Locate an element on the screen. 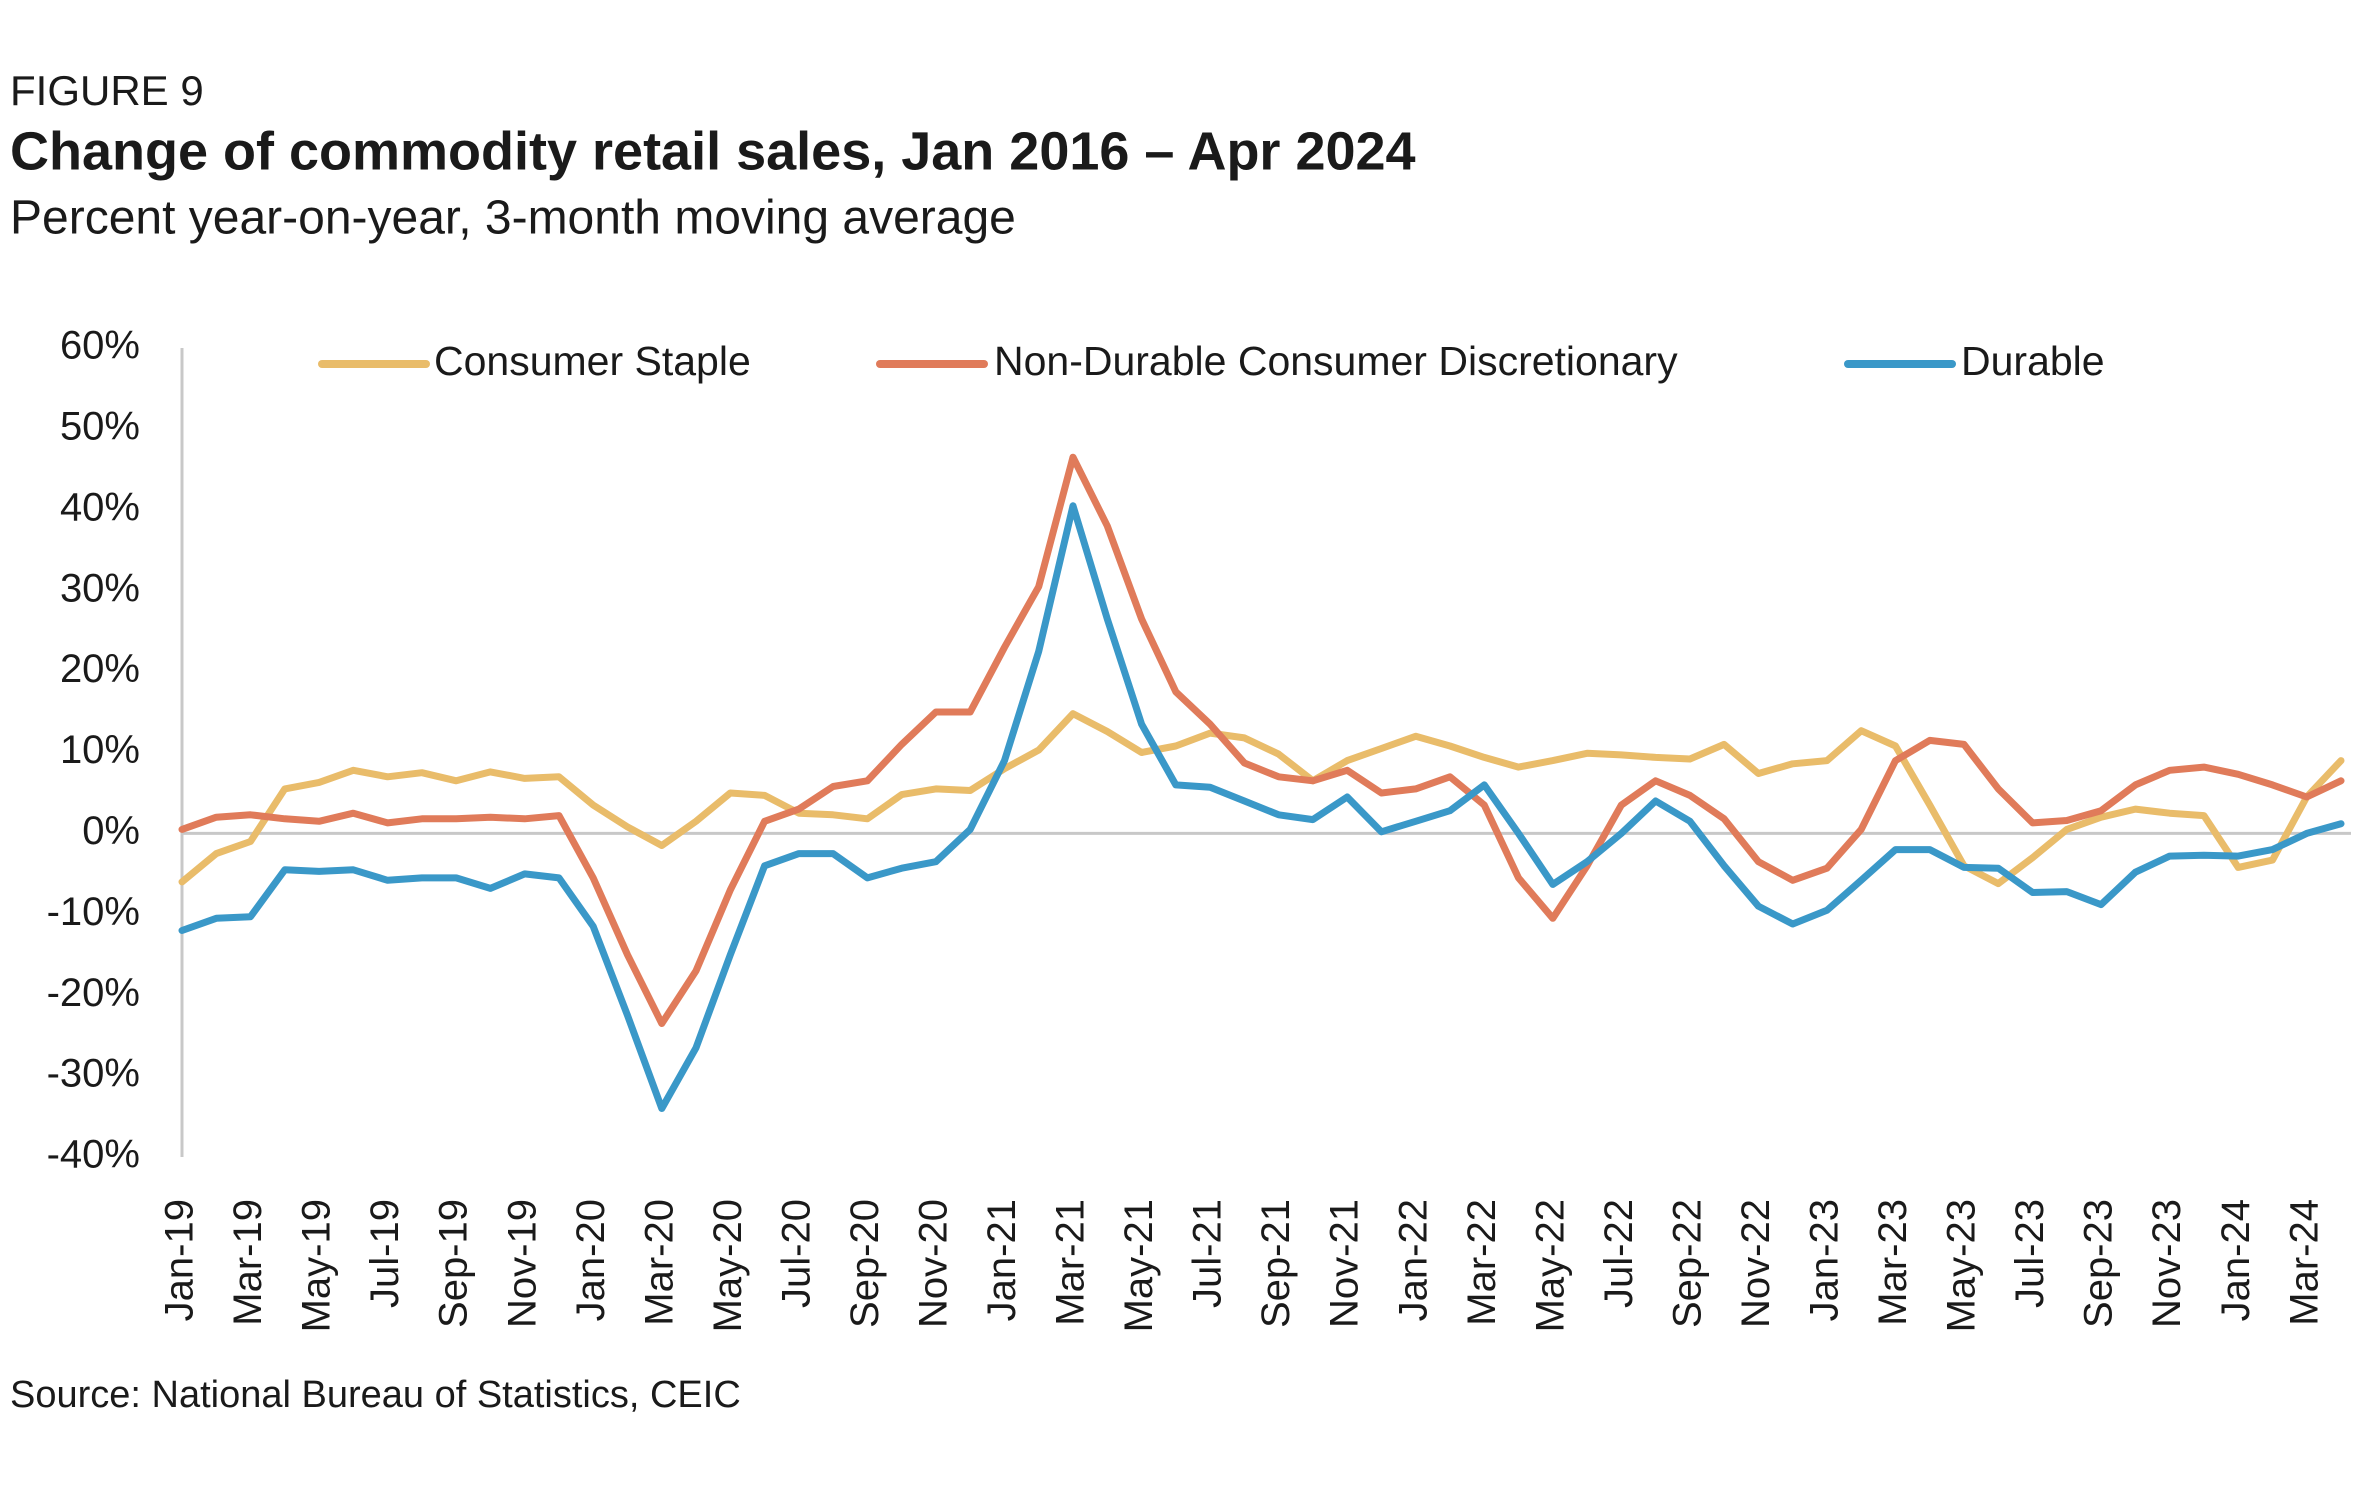 The height and width of the screenshot is (1488, 2368). x-tick-label: Jul-23 is located at coordinates (2030, 1253).